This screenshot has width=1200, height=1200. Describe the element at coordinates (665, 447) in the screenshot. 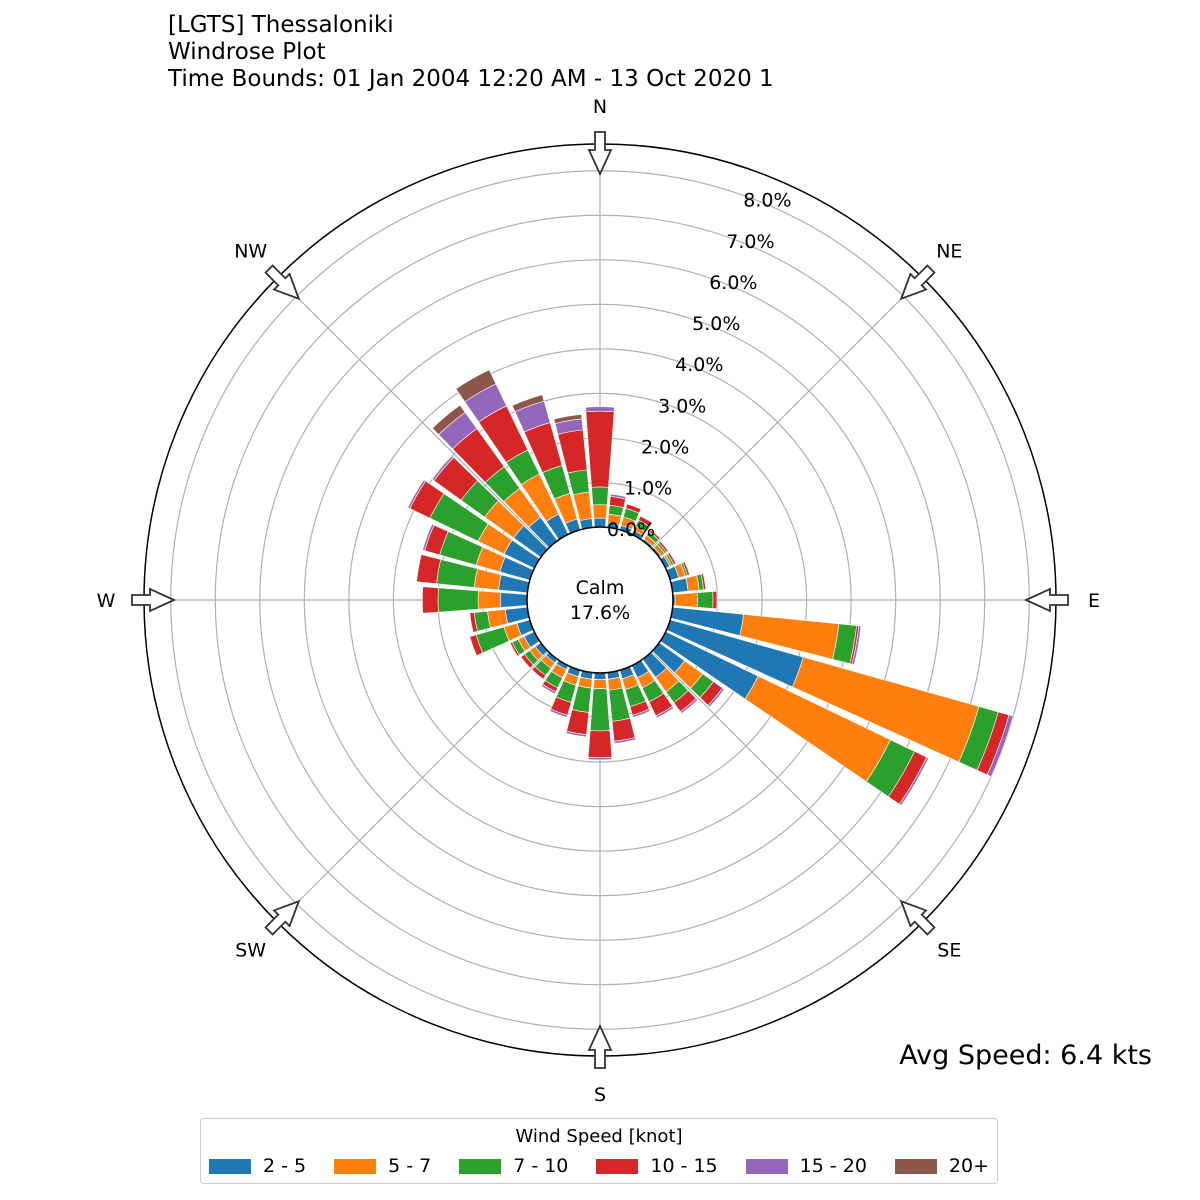

I see `radial-tick-label: 2.0%` at that location.